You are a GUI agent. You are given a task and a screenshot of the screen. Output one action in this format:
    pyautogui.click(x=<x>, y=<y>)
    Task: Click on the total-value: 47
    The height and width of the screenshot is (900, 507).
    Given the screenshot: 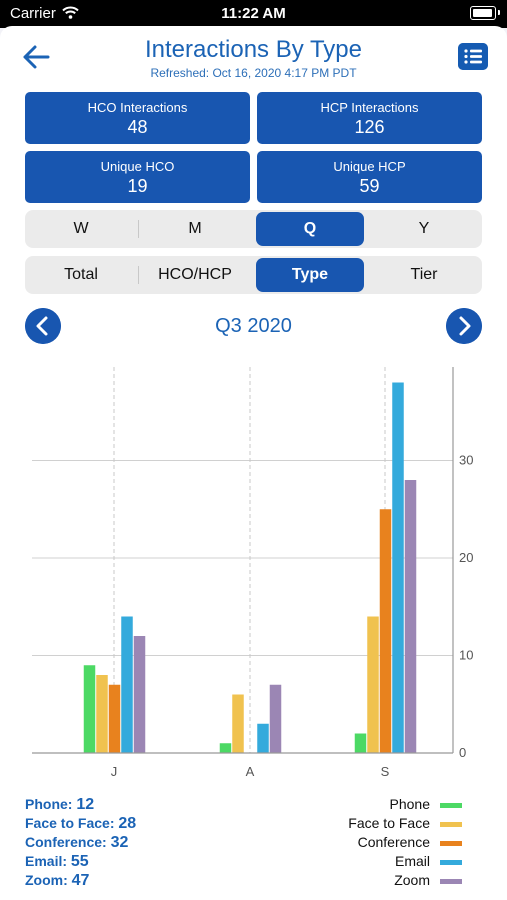 What is the action you would take?
    pyautogui.click(x=80, y=880)
    